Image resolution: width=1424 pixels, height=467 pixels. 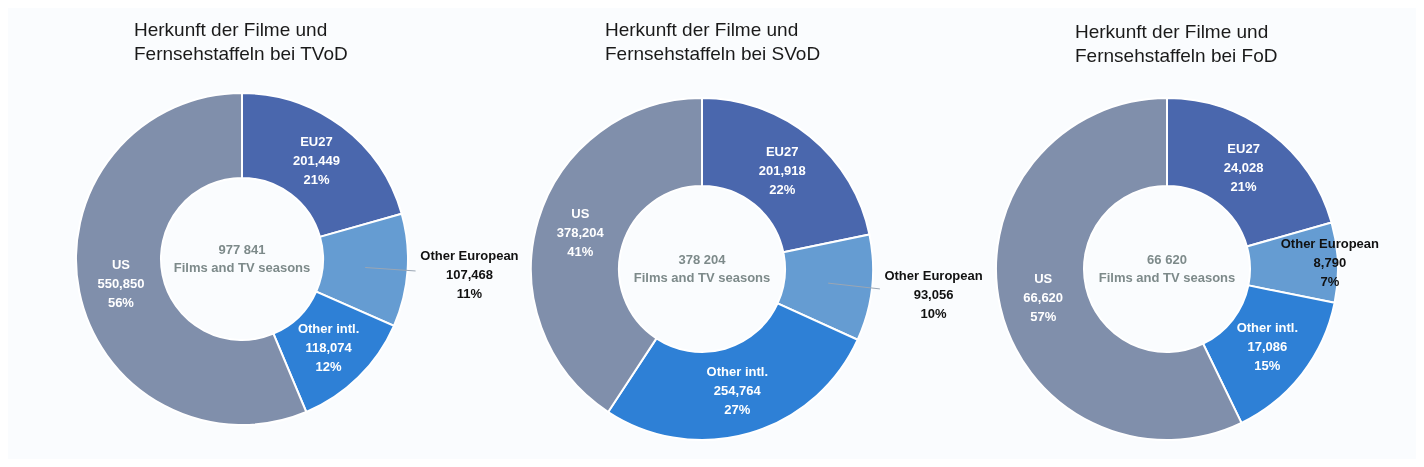 What do you see at coordinates (121, 292) in the screenshot?
I see `data-label: 550,850 56%` at bounding box center [121, 292].